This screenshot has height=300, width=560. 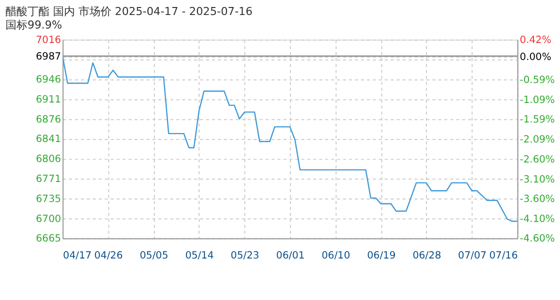 I want to click on x-tick-label: 06/19, so click(x=381, y=256).